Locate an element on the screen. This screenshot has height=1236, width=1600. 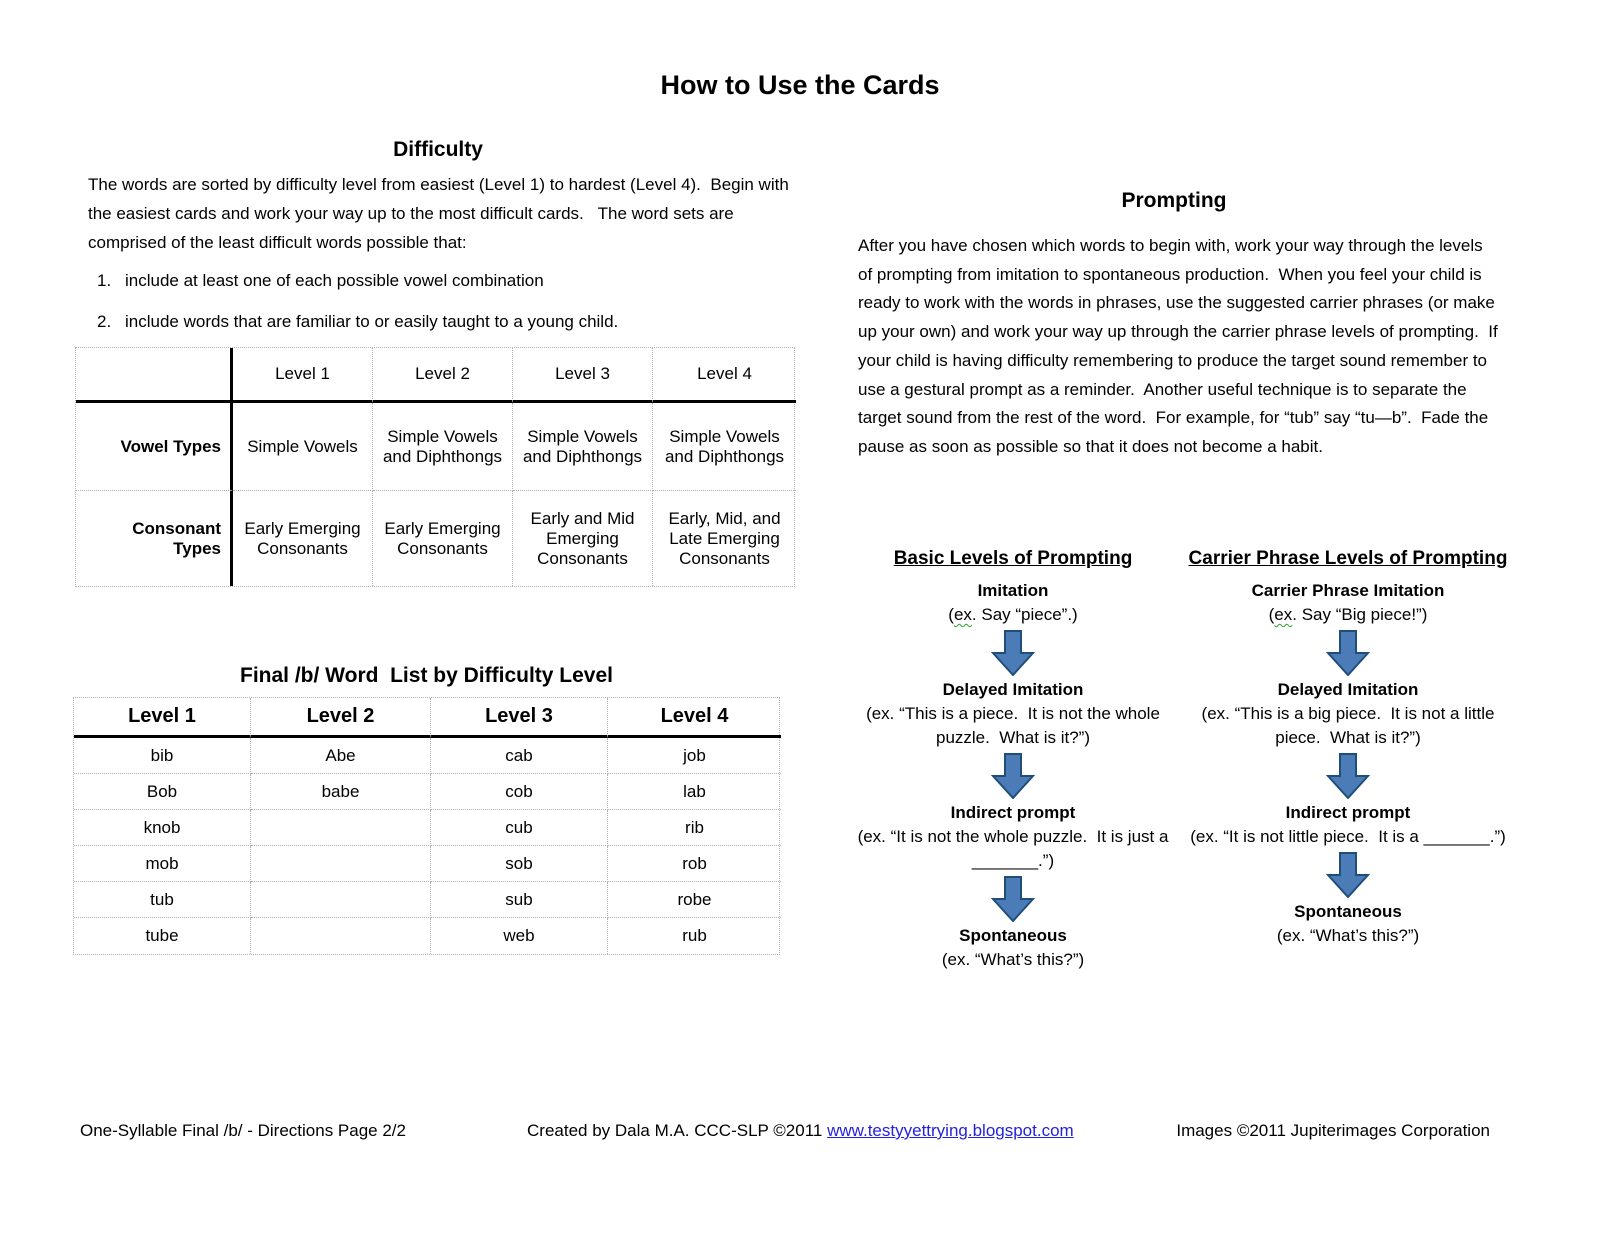
word-cell: rib is located at coordinates (694, 828).